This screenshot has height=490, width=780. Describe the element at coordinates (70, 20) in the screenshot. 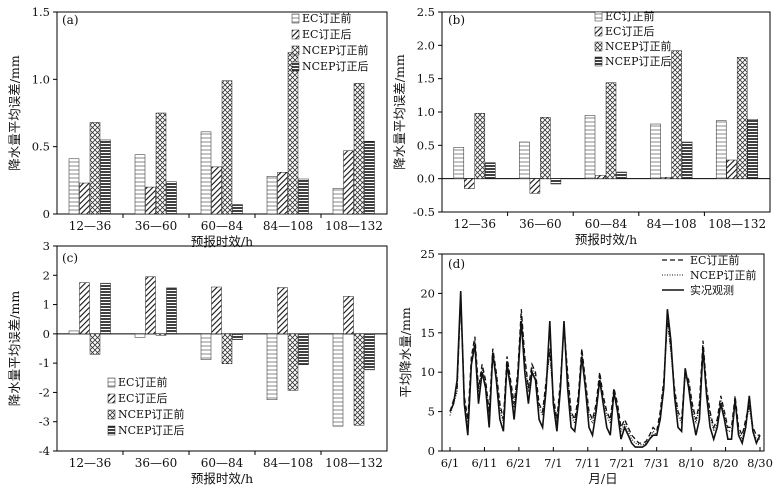

I see `panel-label: (a)` at that location.